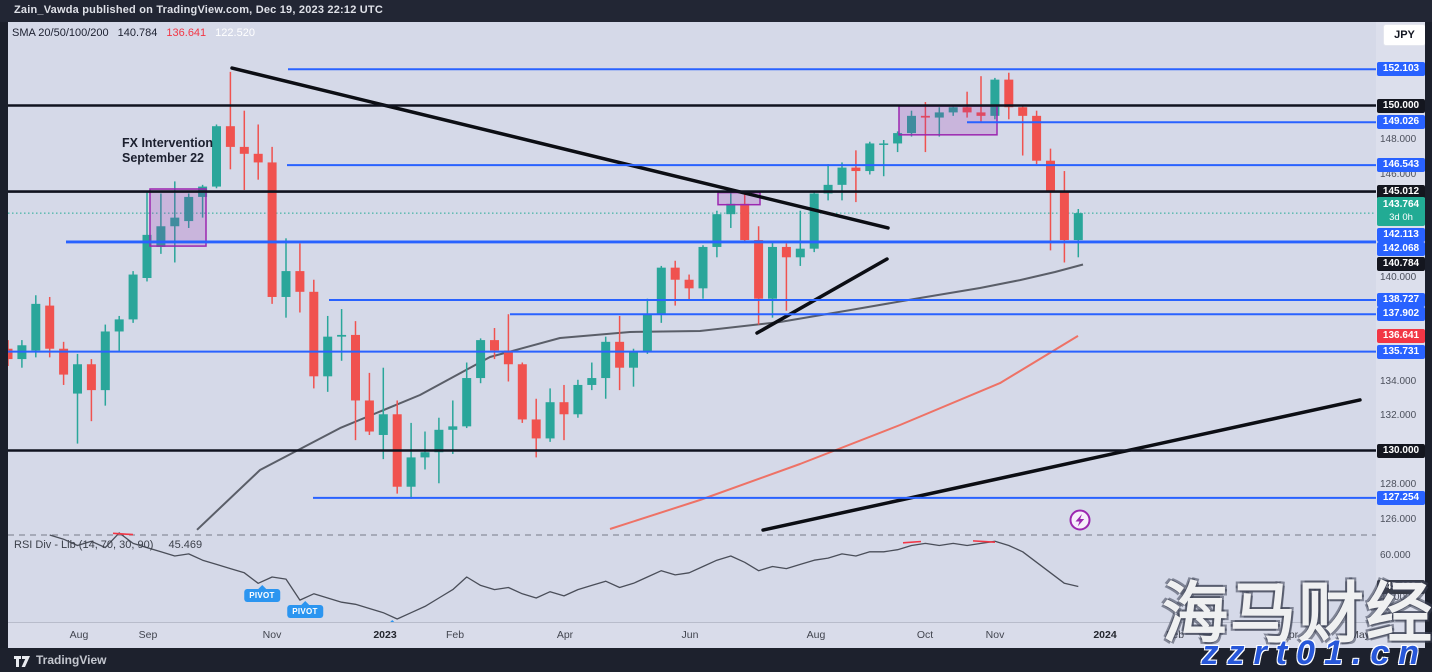 Image resolution: width=1432 pixels, height=672 pixels. Describe the element at coordinates (564, 576) in the screenshot. I see `rsi-line` at that location.